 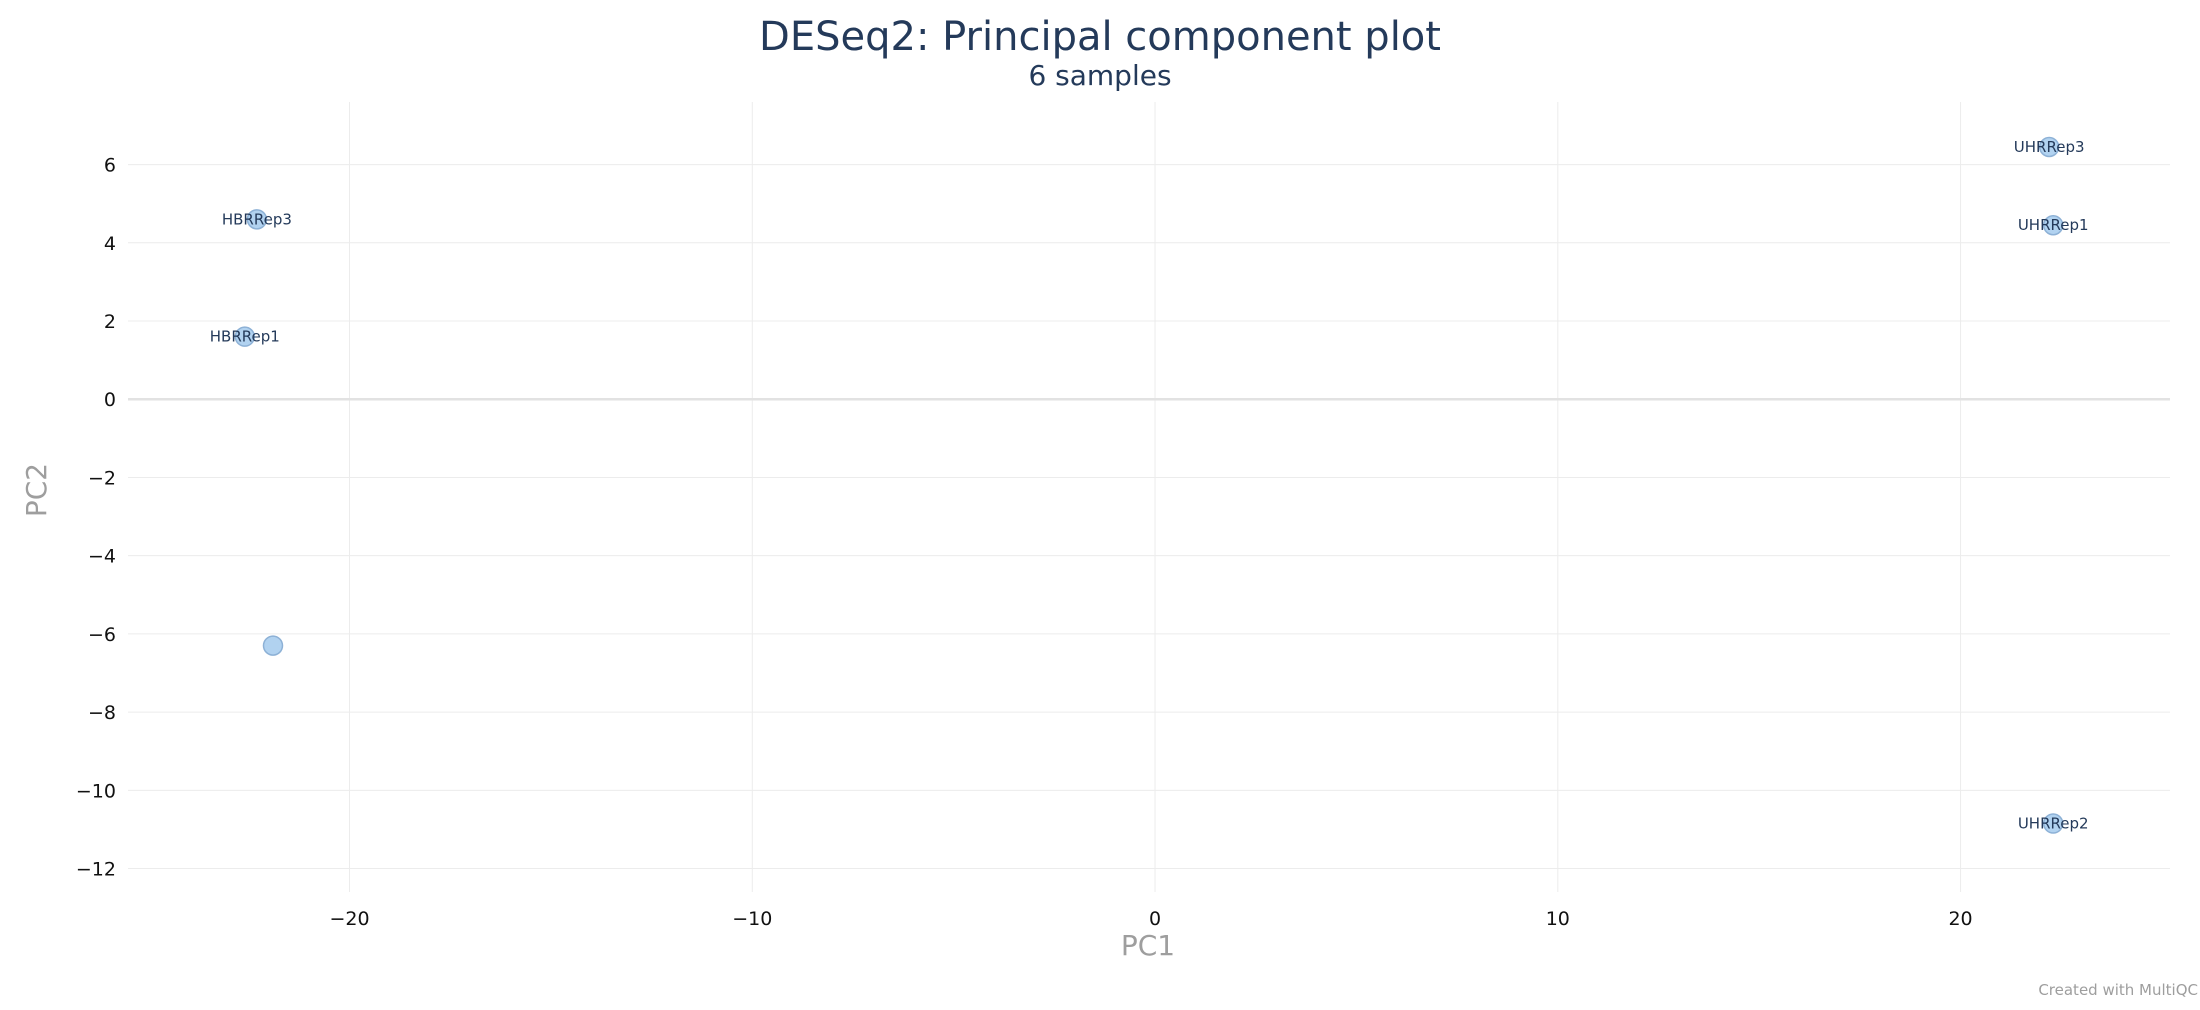 What do you see at coordinates (110, 166) in the screenshot?
I see `y-tick-label: 6` at bounding box center [110, 166].